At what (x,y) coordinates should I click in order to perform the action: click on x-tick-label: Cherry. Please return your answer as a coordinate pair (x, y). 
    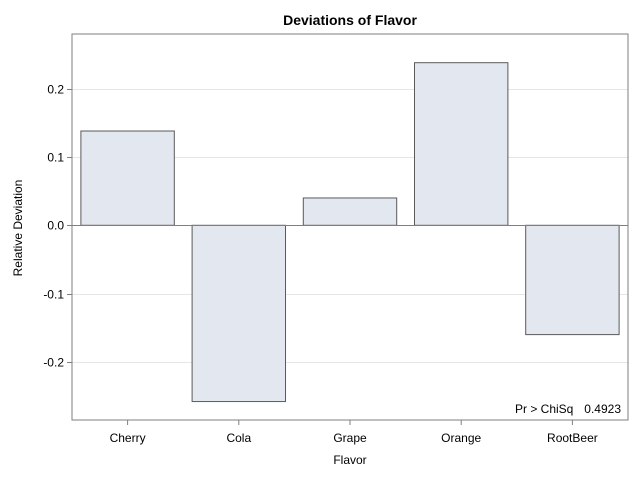
    Looking at the image, I should click on (128, 438).